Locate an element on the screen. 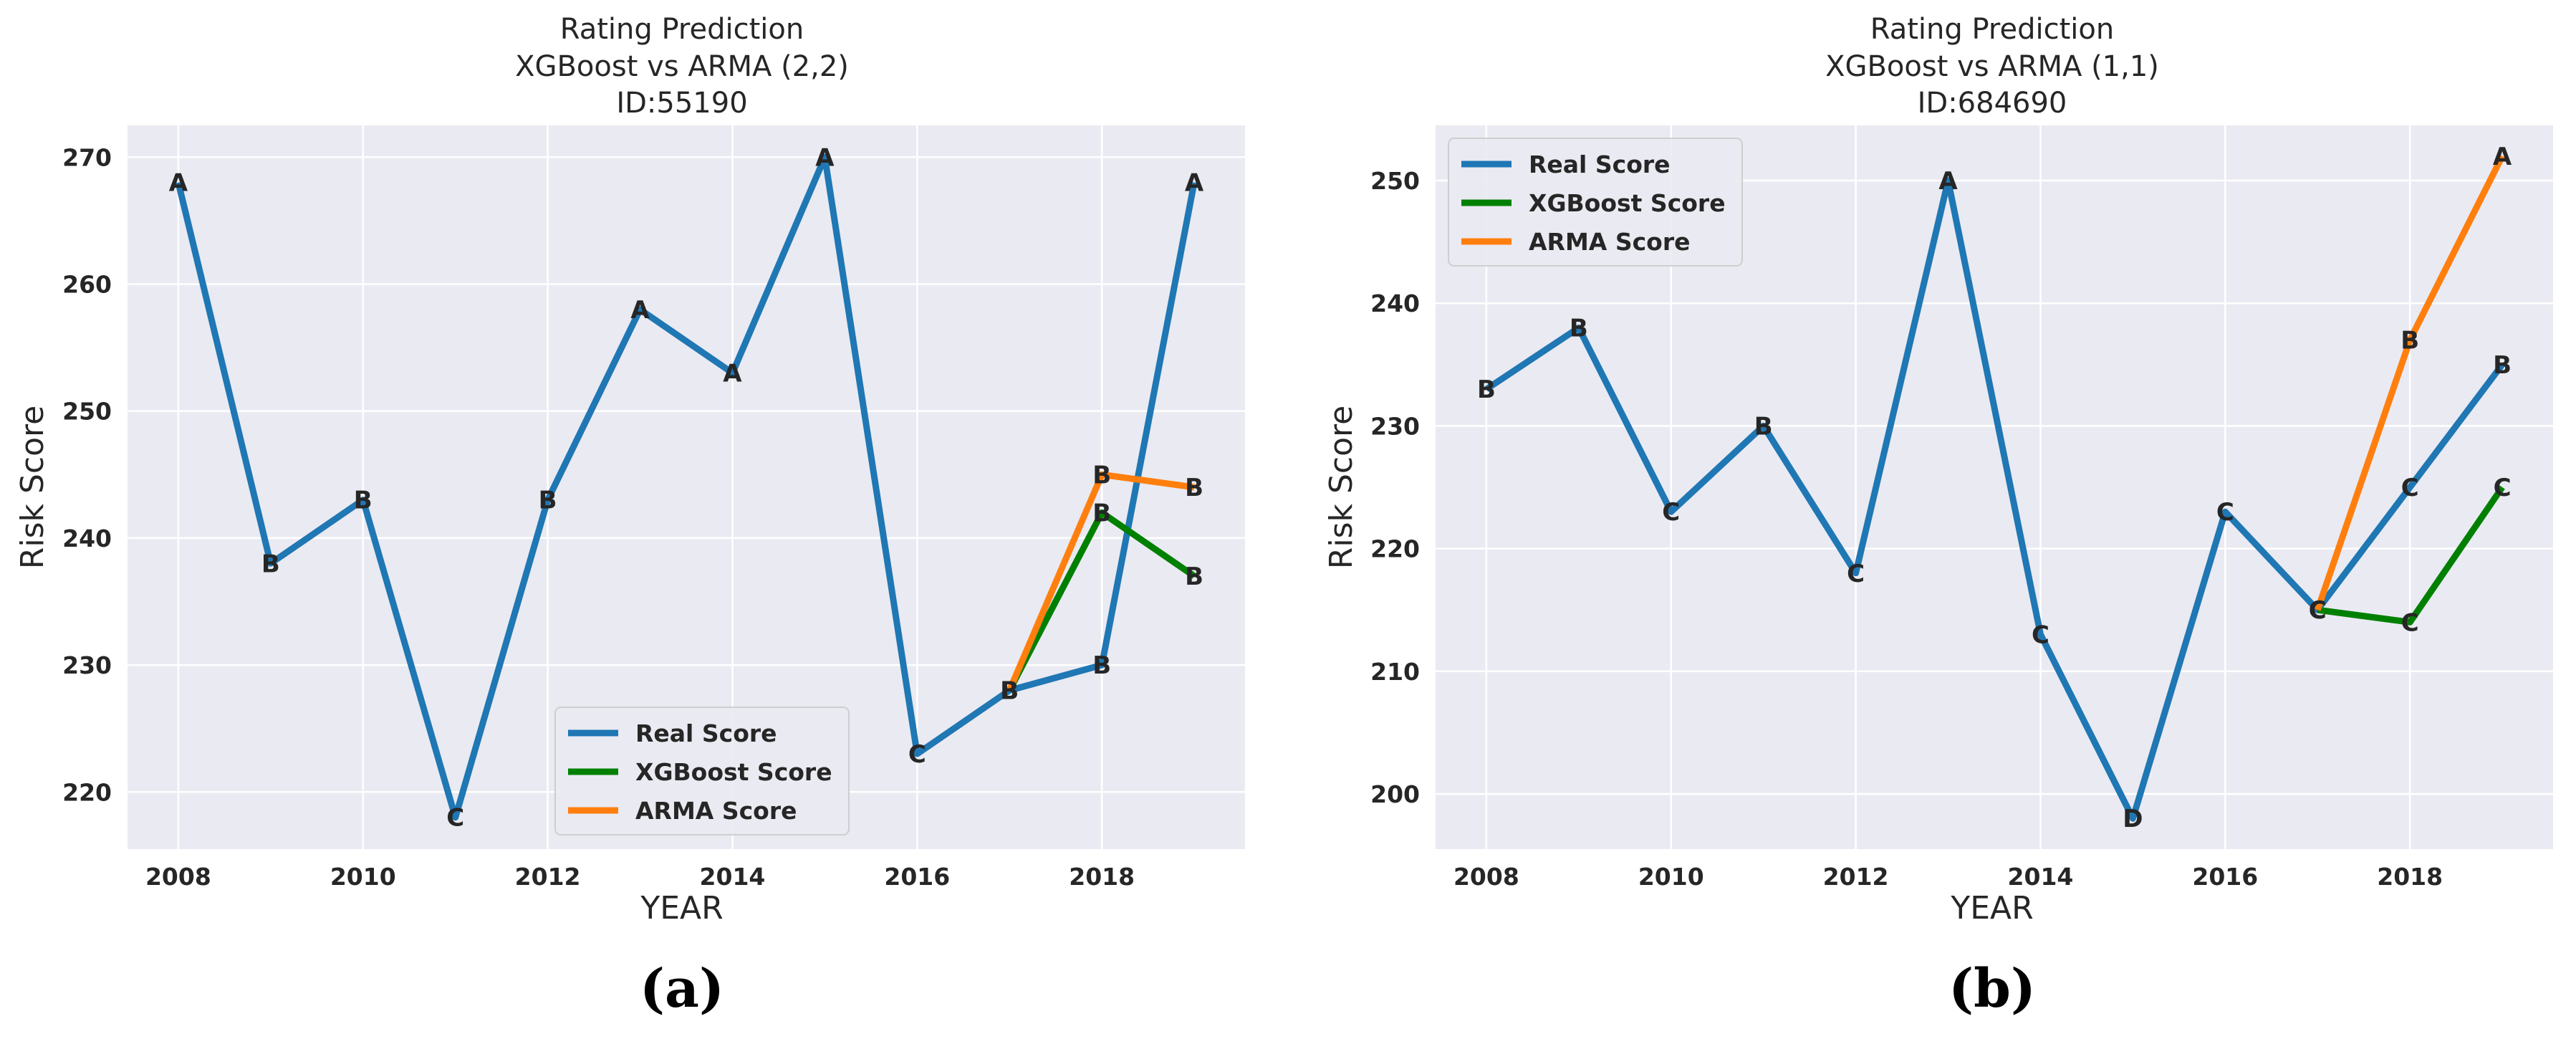 This screenshot has height=1039, width=2576. chart-title-line: ID:55190 is located at coordinates (682, 103).